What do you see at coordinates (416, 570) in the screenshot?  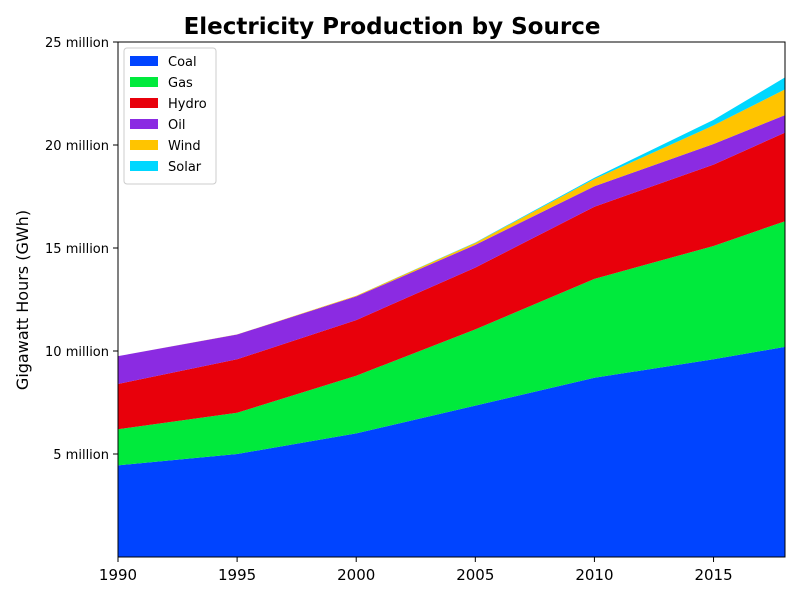 I see `x-axis: 1990 1995 2000 2005 2010 2015` at bounding box center [416, 570].